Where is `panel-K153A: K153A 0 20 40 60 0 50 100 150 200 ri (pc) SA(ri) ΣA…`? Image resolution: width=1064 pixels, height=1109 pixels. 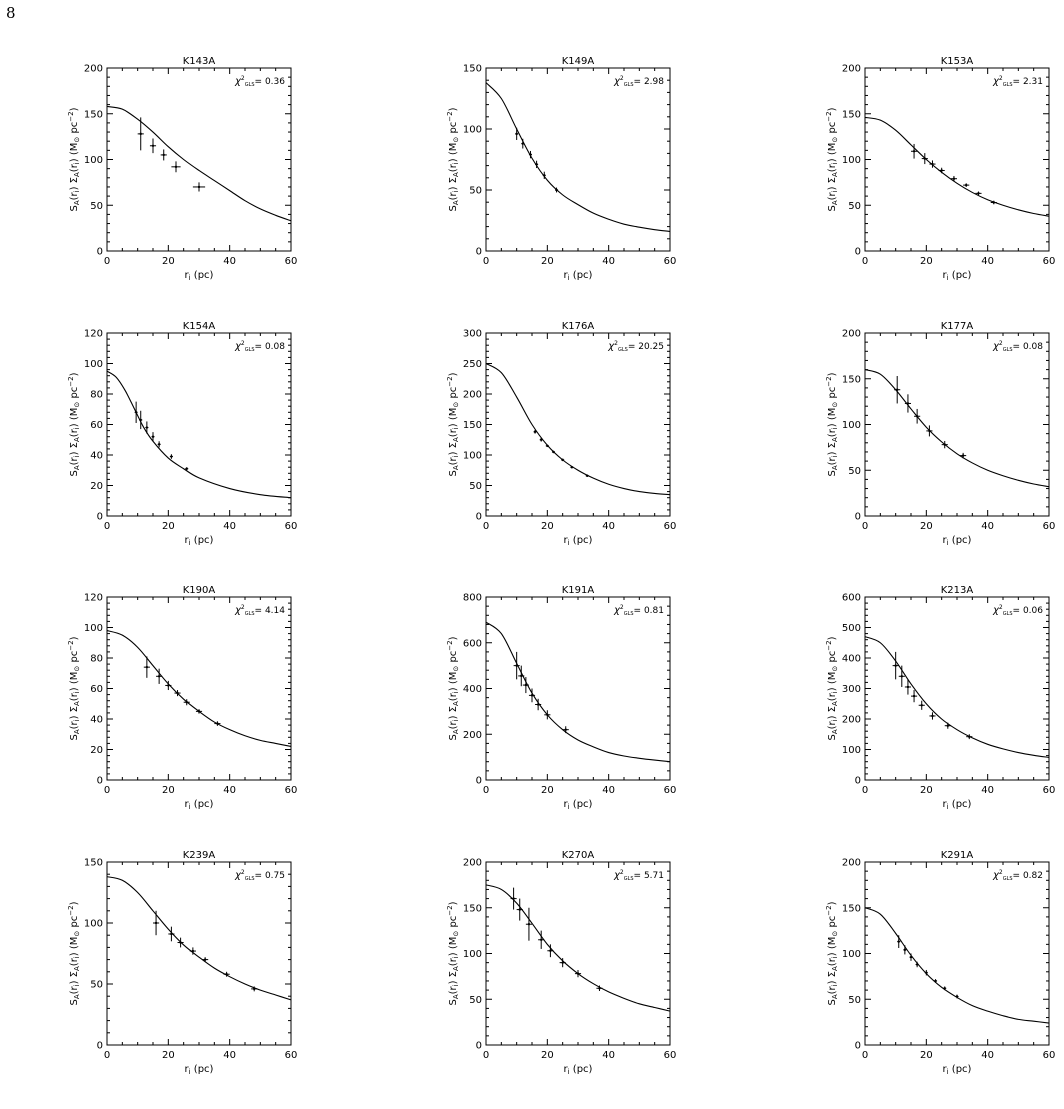 panel-K153A: K153A 0 20 40 60 0 50 100 150 200 ri (pc) SA(ri) ΣA… is located at coordinates (940, 169).